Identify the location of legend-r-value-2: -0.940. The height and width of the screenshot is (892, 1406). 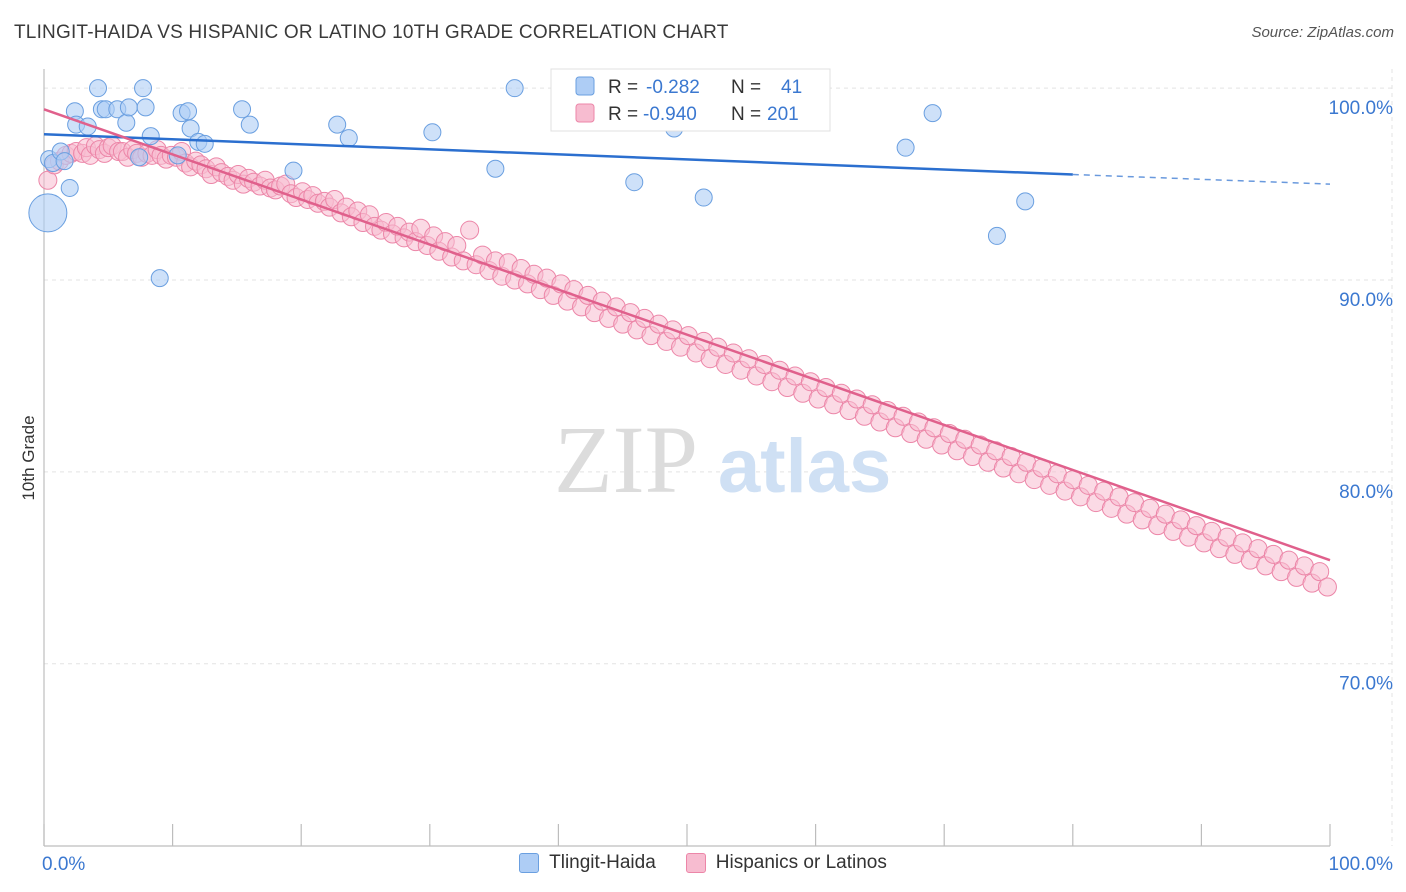
(670, 114).